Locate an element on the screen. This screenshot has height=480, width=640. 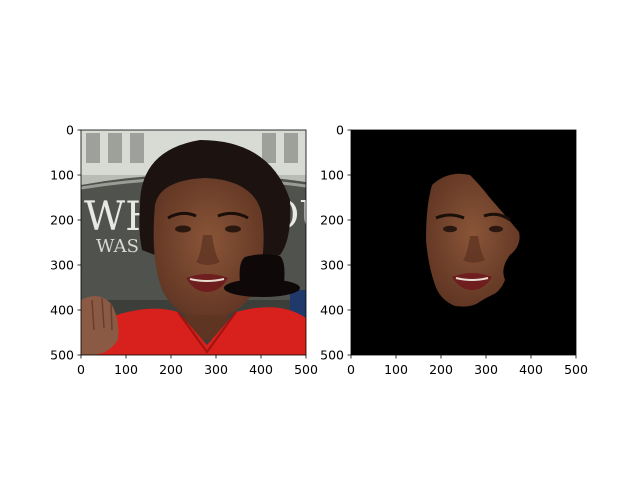
mouth is located at coordinates (207, 283).